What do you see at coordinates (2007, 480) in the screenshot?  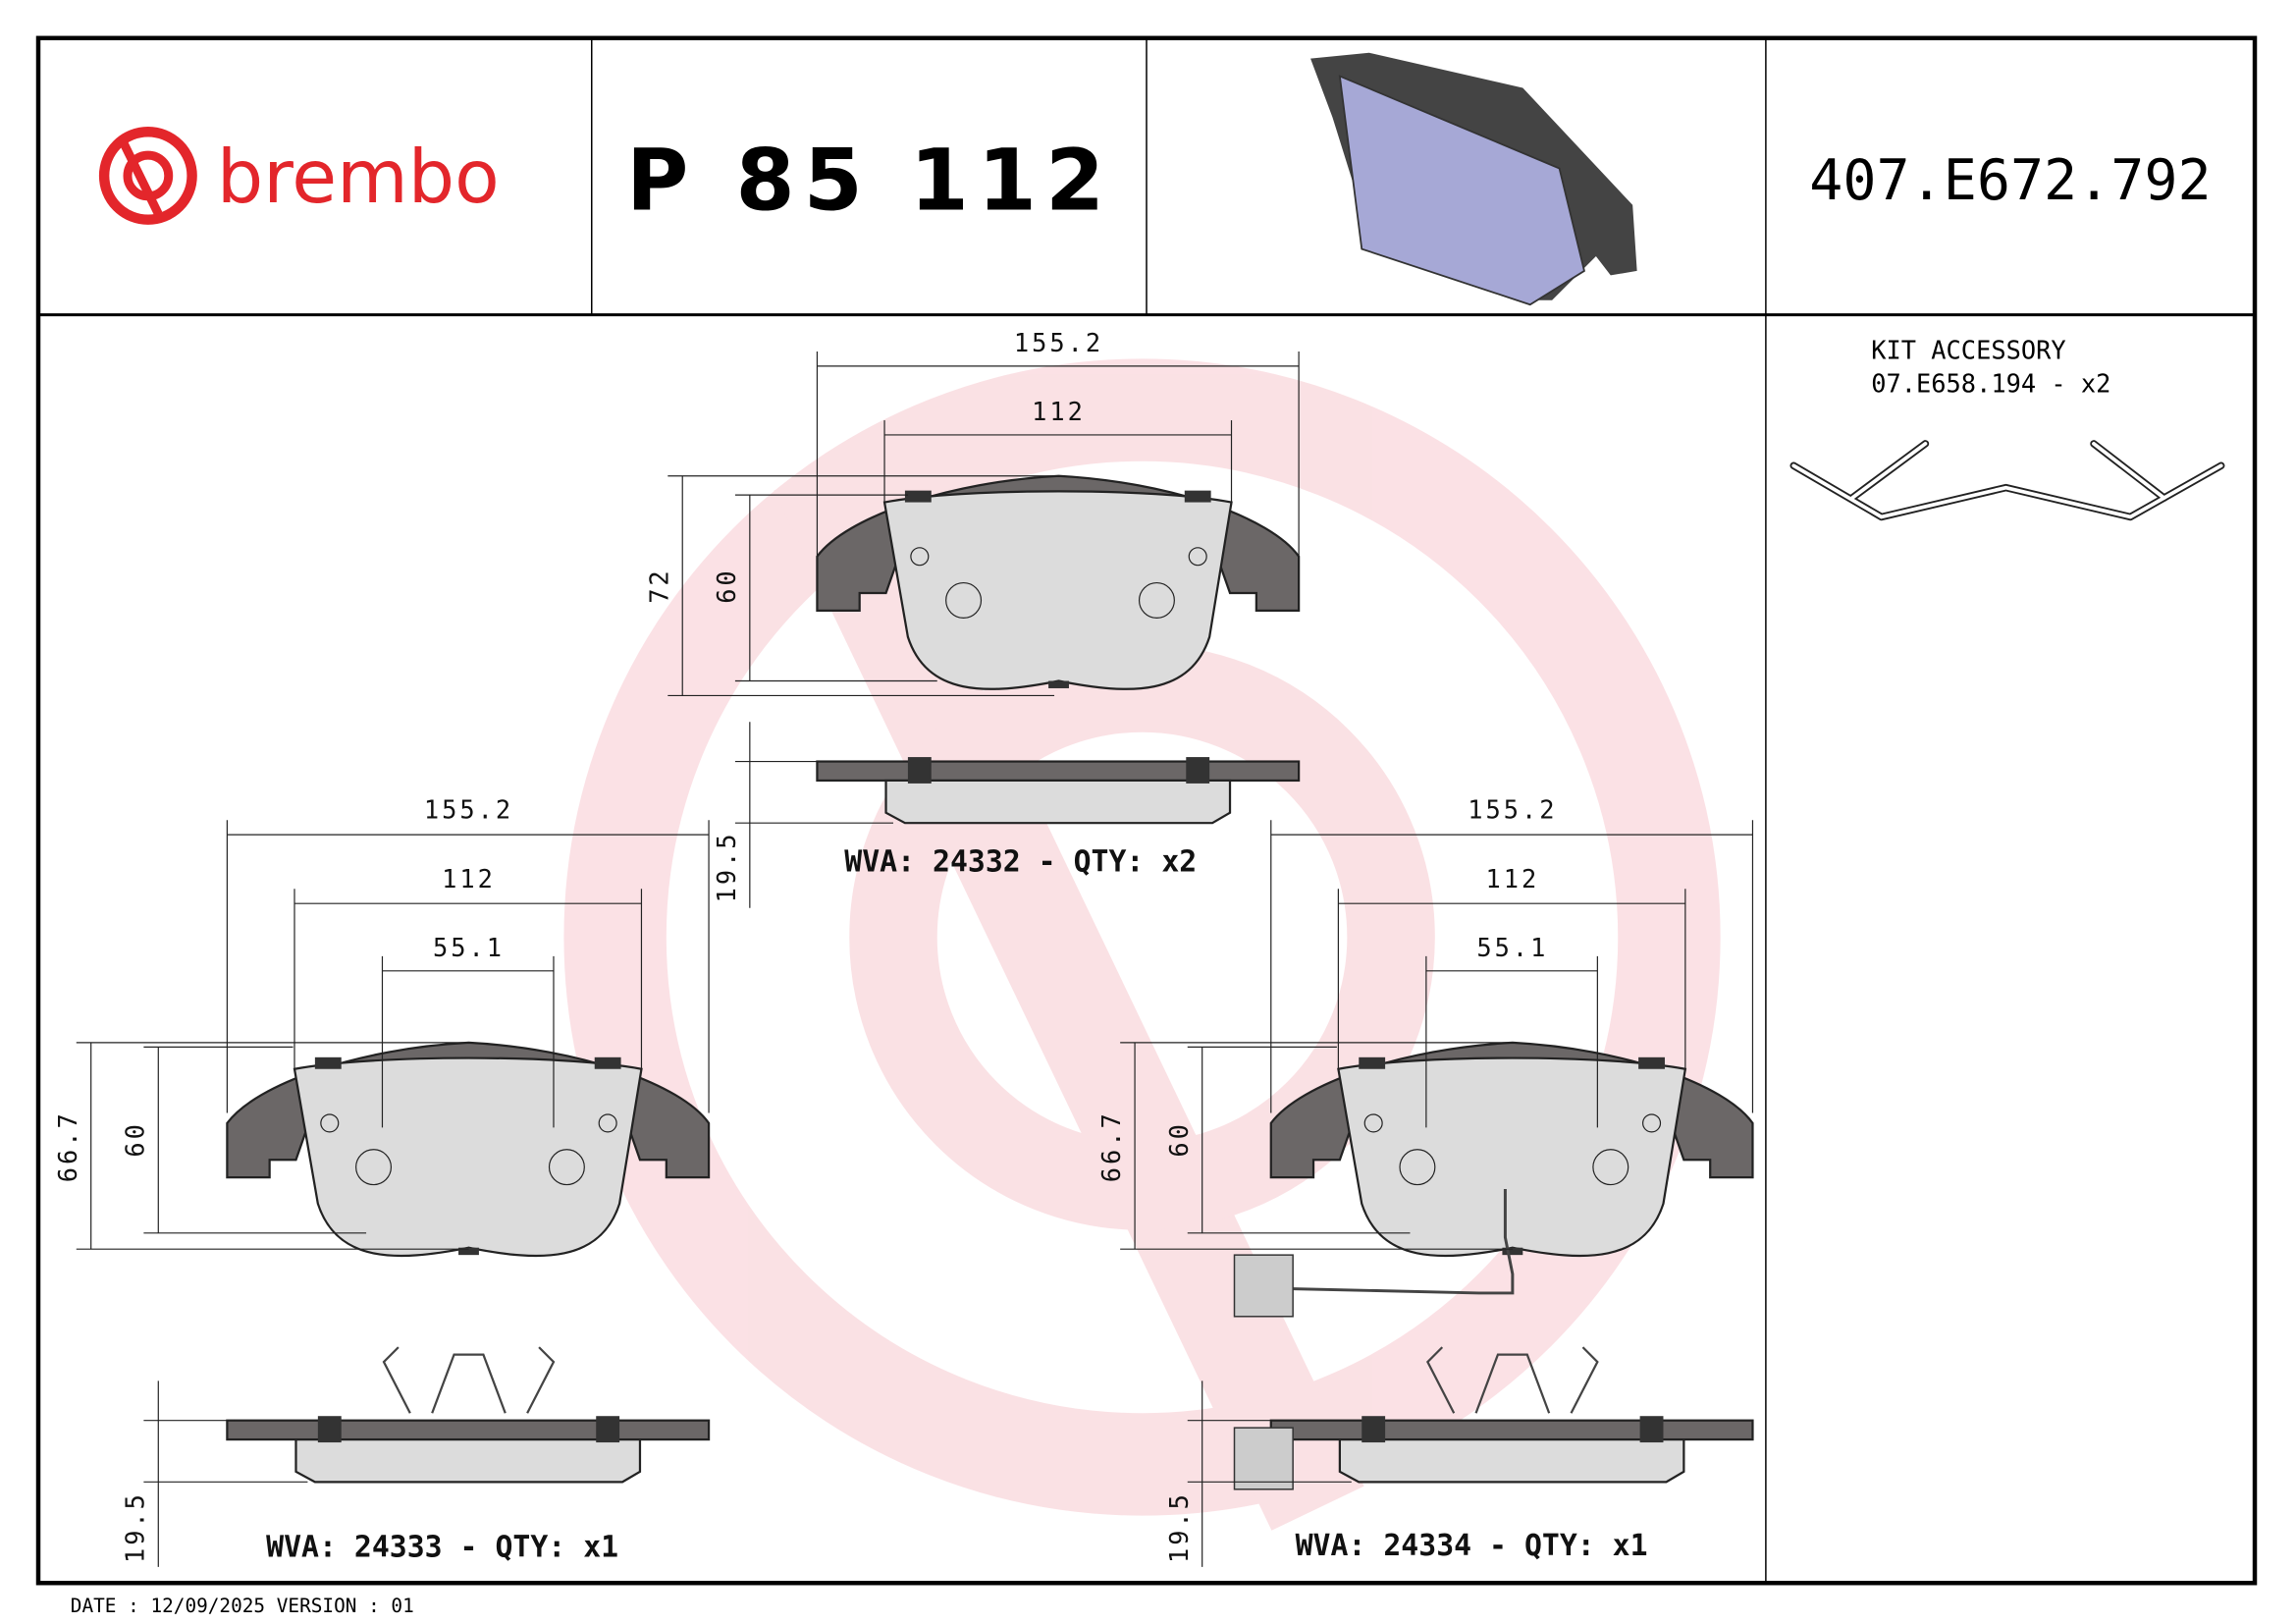 I see `spring-clip-drawing` at bounding box center [2007, 480].